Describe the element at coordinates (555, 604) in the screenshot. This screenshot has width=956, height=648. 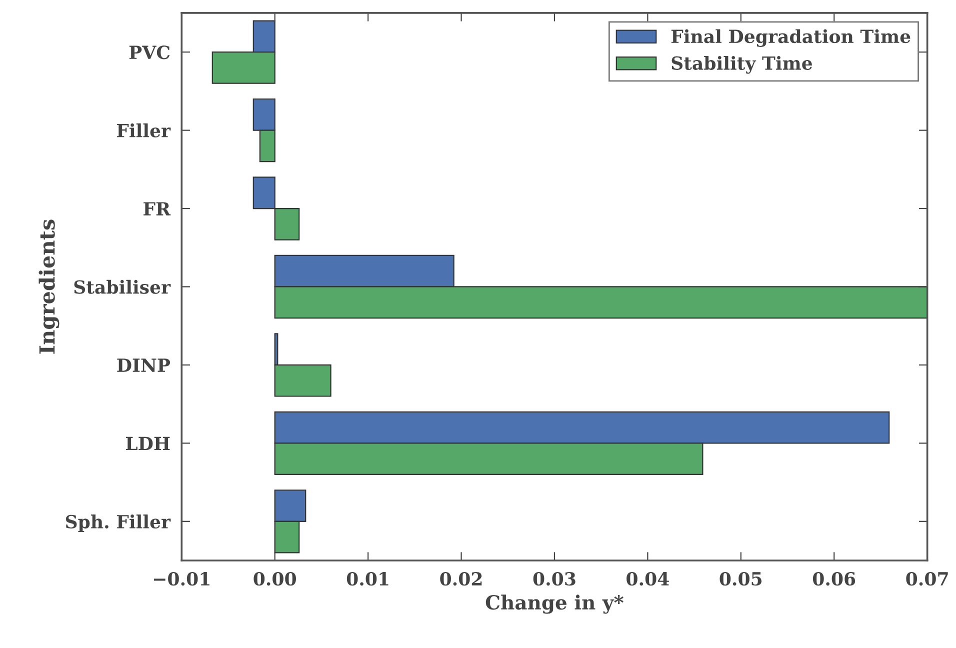
I see `x-axis-title: Change in y*` at that location.